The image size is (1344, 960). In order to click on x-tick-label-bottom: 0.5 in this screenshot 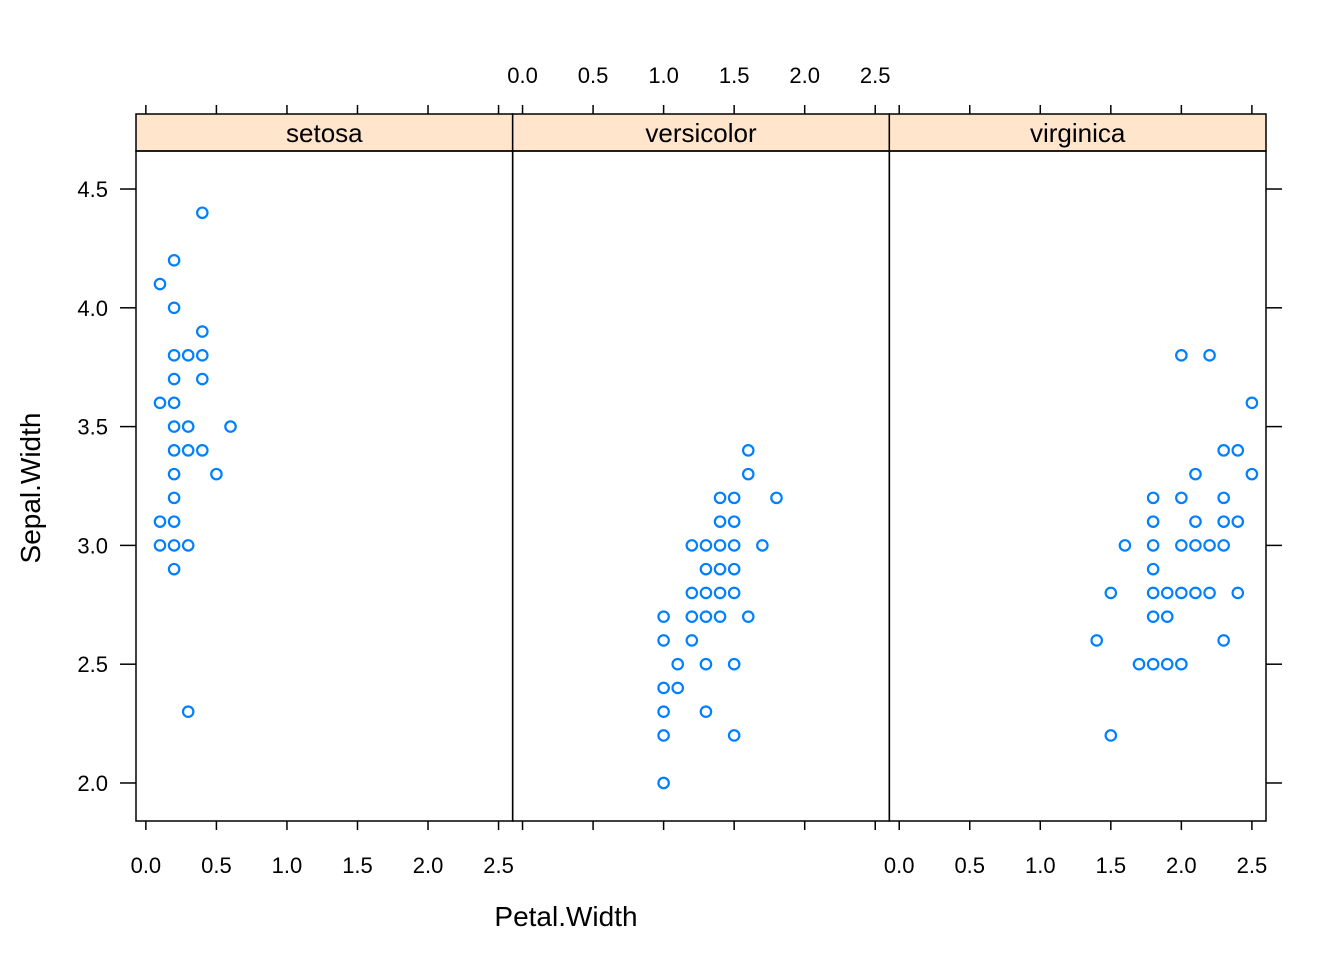, I will do `click(216, 865)`.